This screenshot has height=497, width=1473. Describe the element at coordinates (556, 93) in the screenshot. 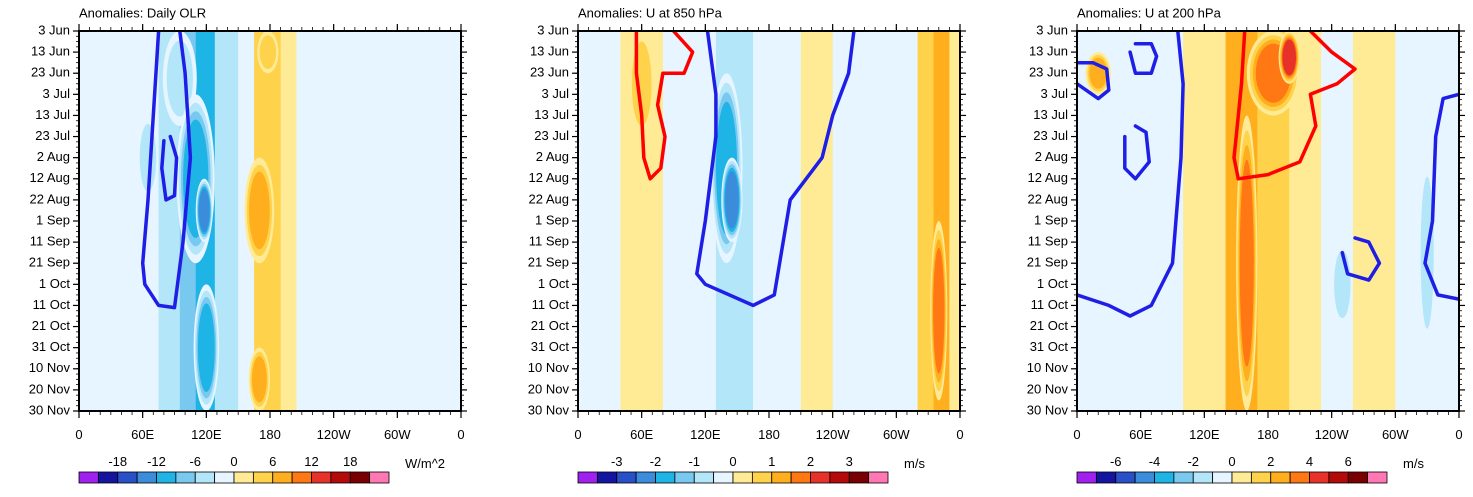

I see `y-tick-label: 3 Jul` at that location.